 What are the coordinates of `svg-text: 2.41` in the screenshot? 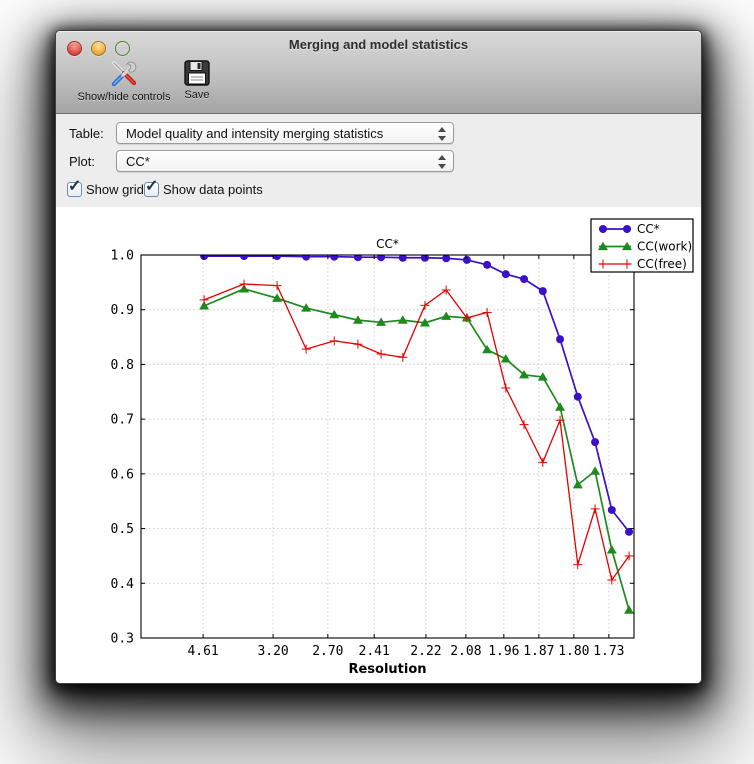 It's located at (374, 651).